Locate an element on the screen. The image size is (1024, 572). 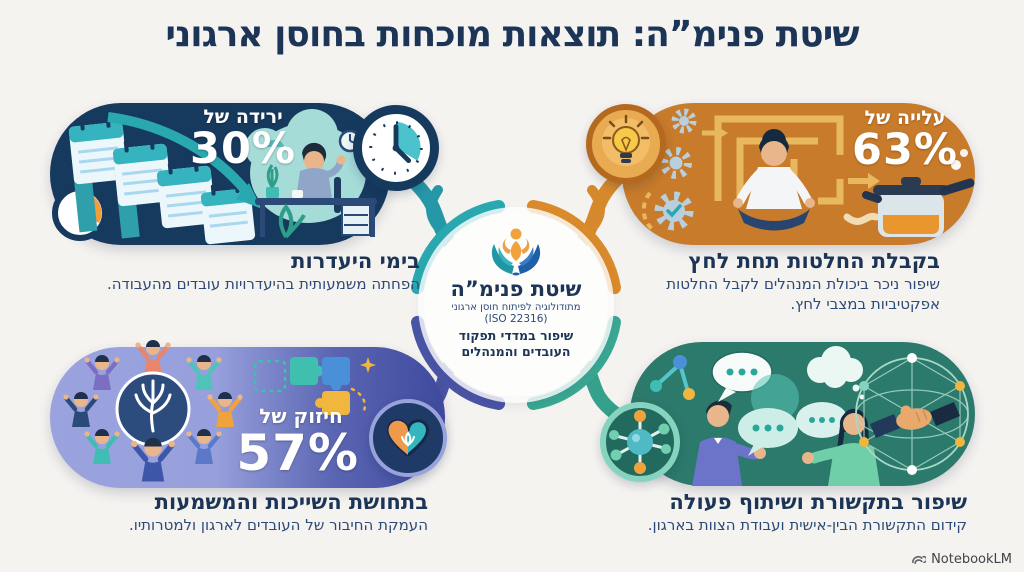
method-tagline-line2: העובדים והמנהלים is located at coordinates (516, 351).